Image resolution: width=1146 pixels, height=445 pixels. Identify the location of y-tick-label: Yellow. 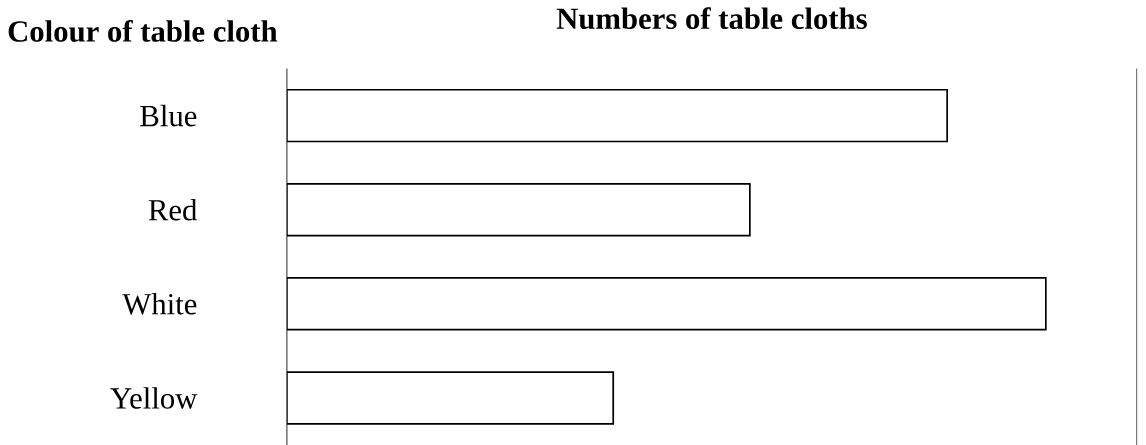
(154, 397).